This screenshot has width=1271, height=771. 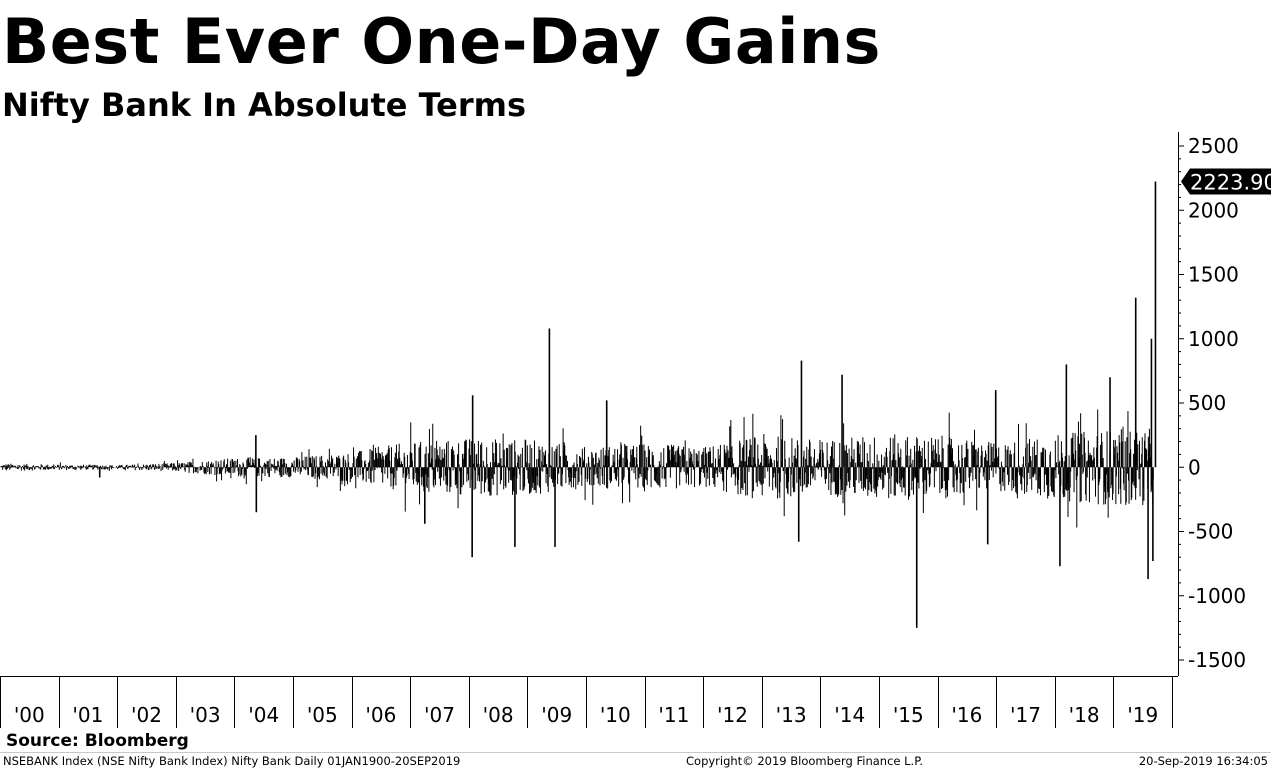 I want to click on daily-change-series, so click(x=577, y=468).